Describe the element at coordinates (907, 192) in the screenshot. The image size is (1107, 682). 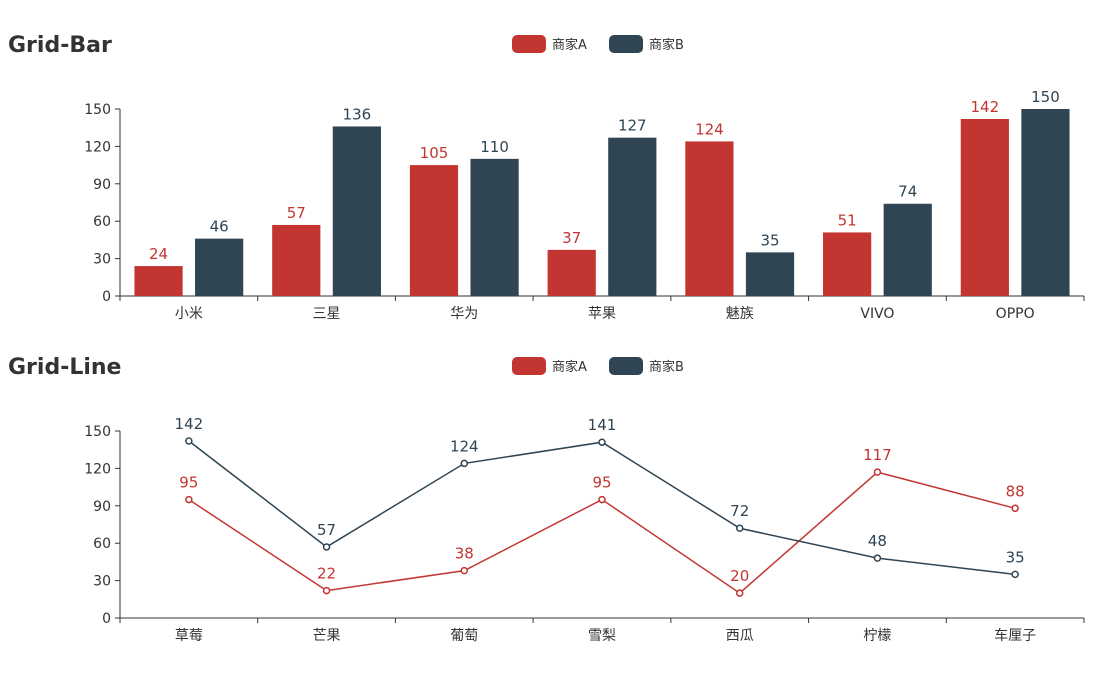
I see `bar-data-label: 74` at that location.